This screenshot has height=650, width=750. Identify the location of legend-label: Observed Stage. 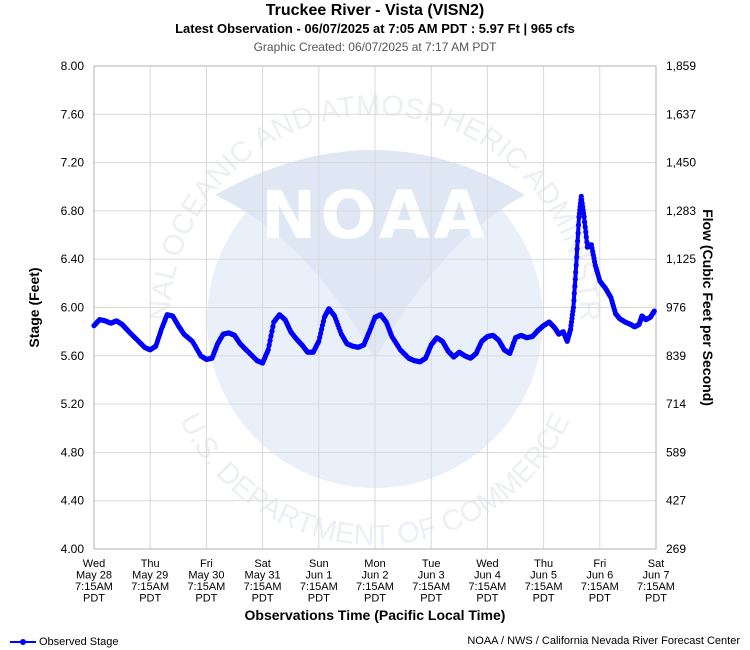
(79, 642).